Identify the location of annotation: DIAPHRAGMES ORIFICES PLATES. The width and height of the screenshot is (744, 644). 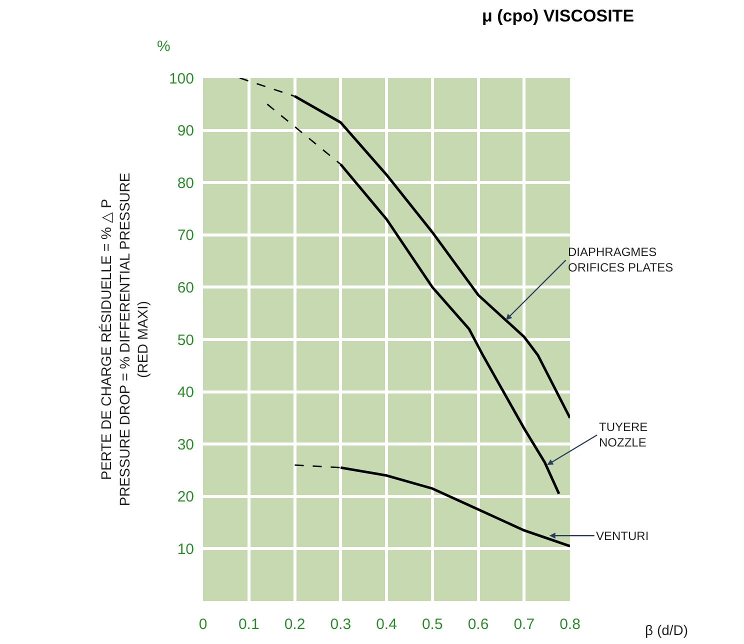
(621, 260).